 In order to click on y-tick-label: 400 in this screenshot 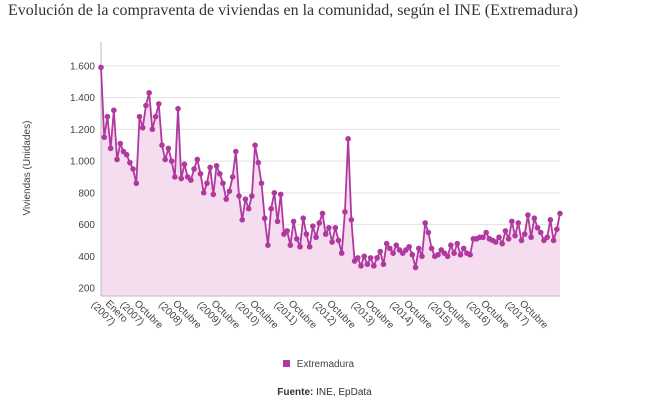, I will do `click(86, 257)`.